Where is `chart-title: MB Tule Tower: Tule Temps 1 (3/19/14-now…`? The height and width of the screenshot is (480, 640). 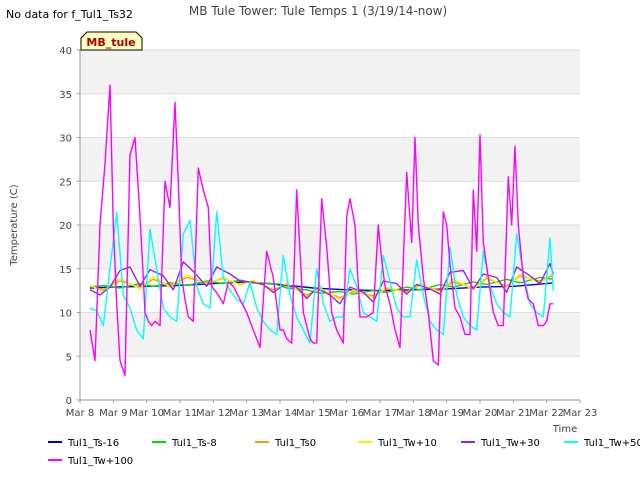 chart-title: MB Tule Tower: Tule Temps 1 (3/19/14-now… is located at coordinates (318, 11).